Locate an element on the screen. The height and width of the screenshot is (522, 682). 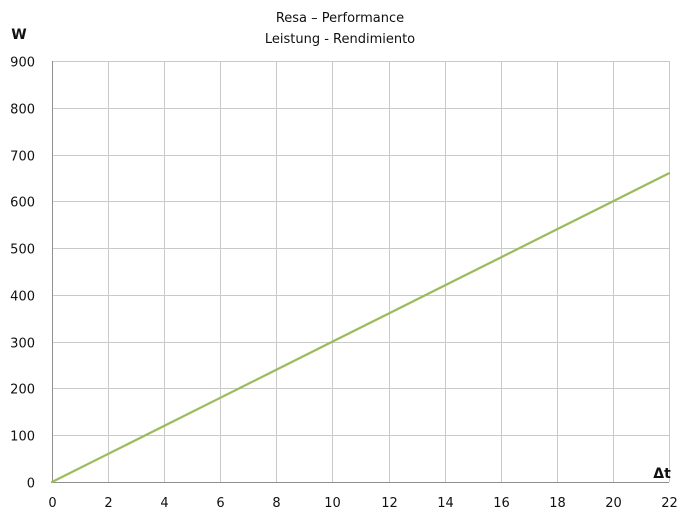
x-tick-label: 20 is located at coordinates (613, 503).